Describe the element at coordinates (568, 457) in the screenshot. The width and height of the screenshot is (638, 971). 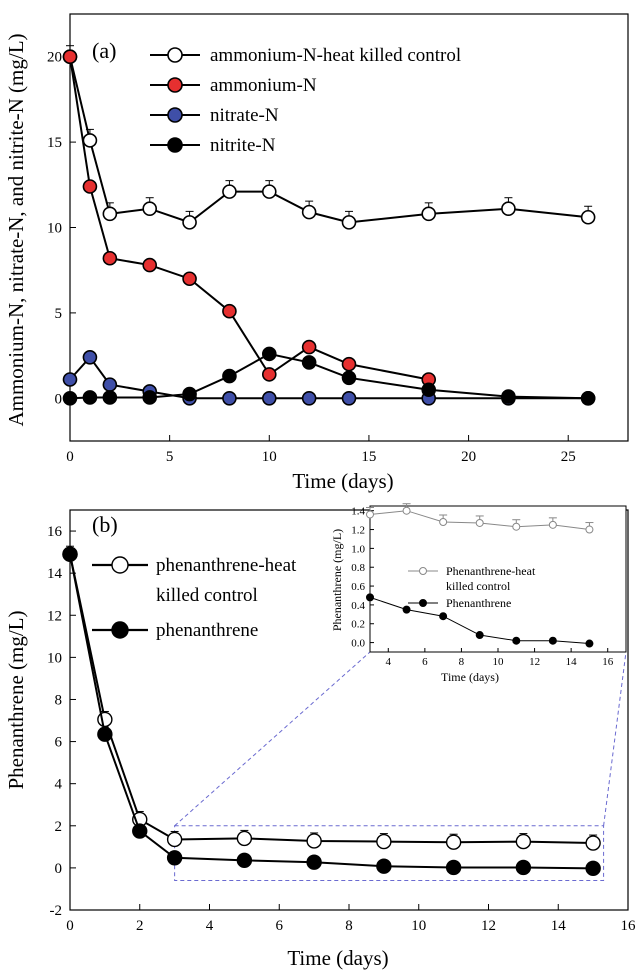
I see `panel-a-x-tick-label: 25` at that location.